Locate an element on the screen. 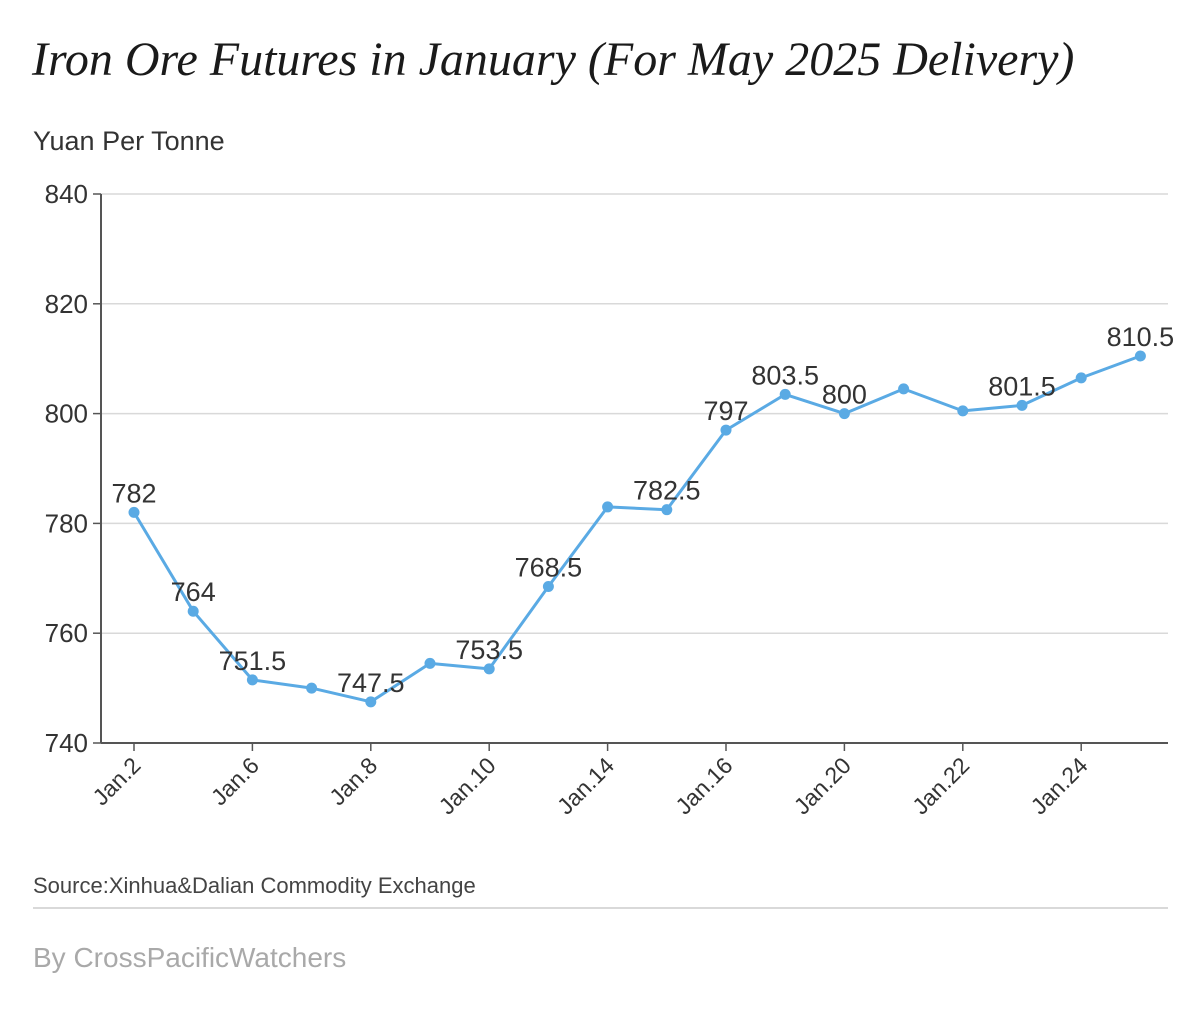  data-label: 782 is located at coordinates (133, 493).